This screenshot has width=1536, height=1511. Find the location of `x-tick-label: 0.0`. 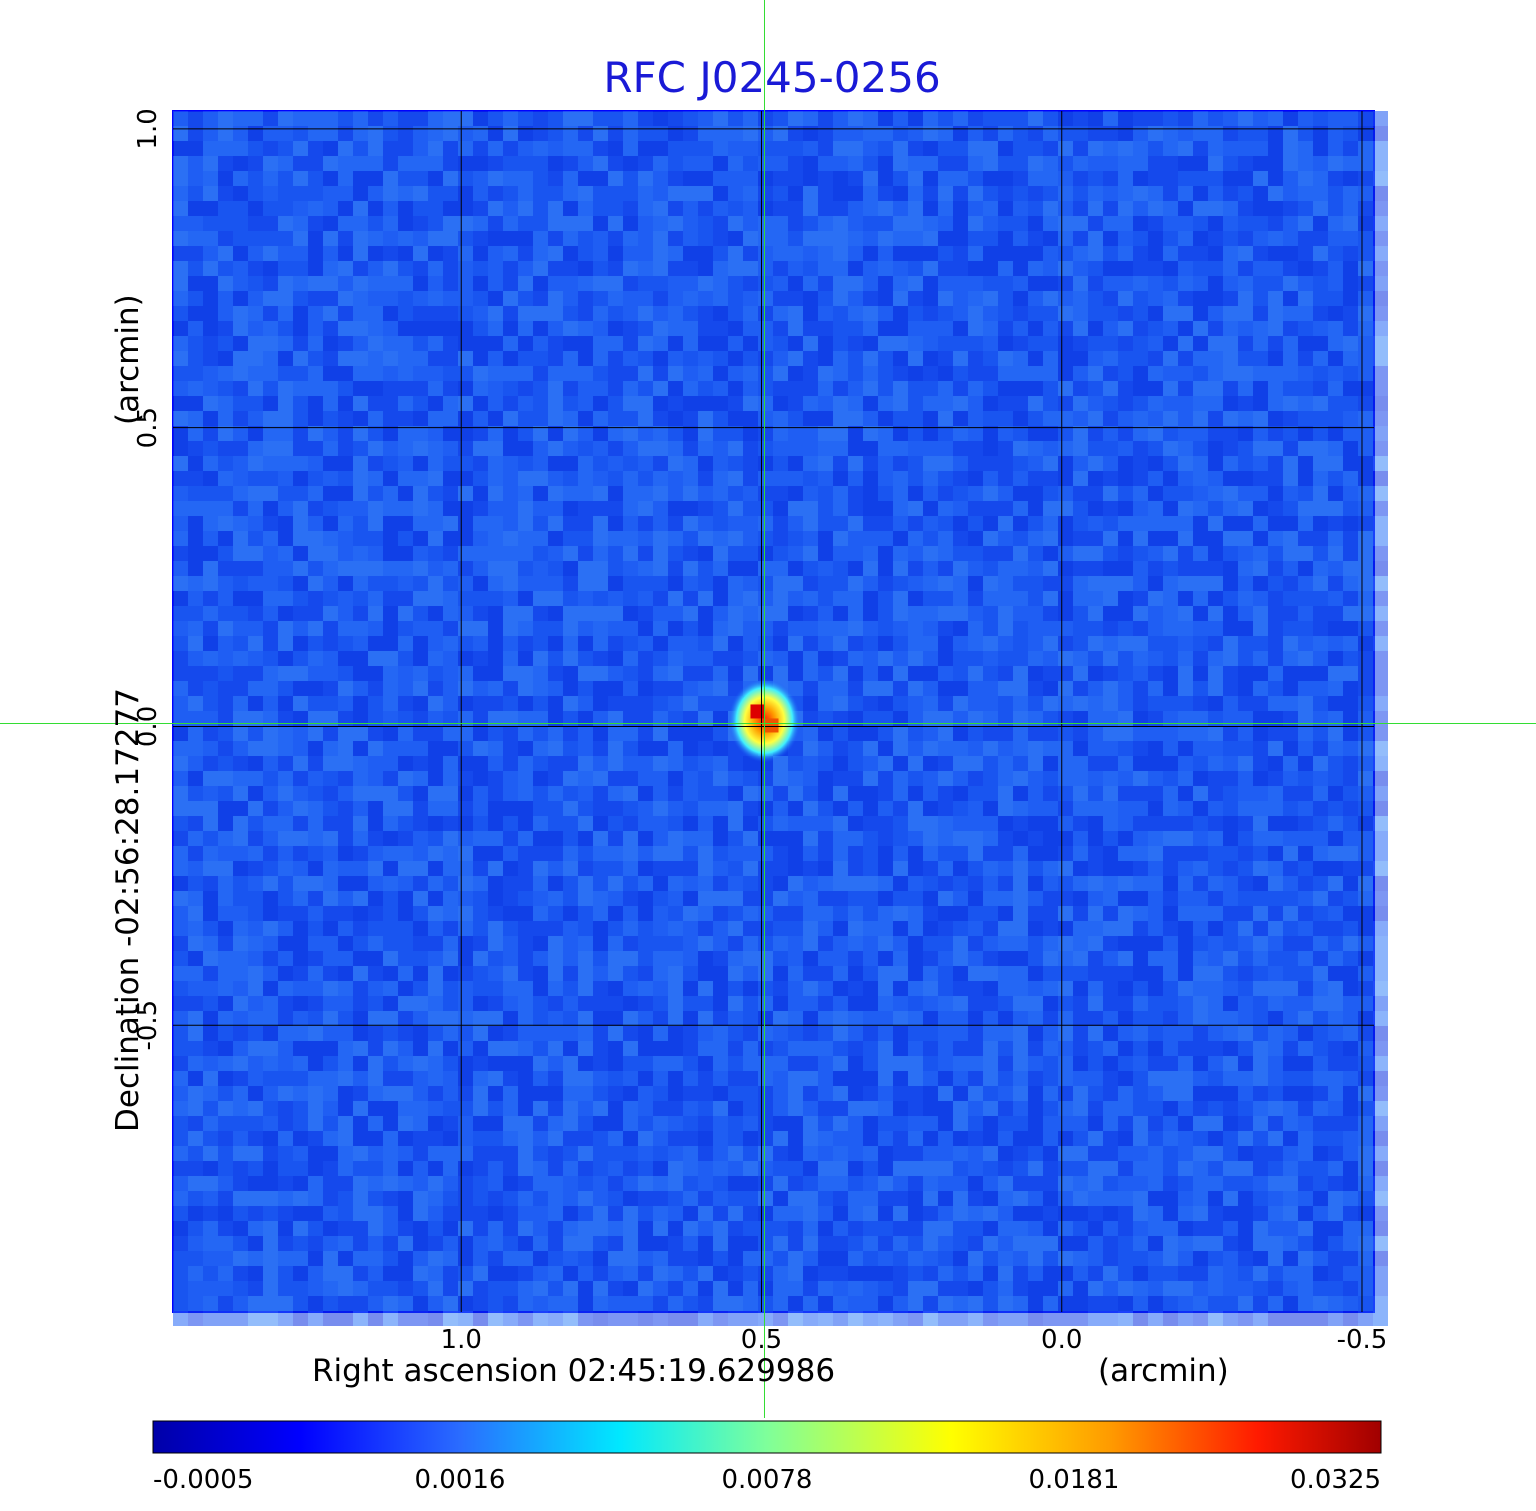

x-tick-label: 0.0 is located at coordinates (1061, 1340).